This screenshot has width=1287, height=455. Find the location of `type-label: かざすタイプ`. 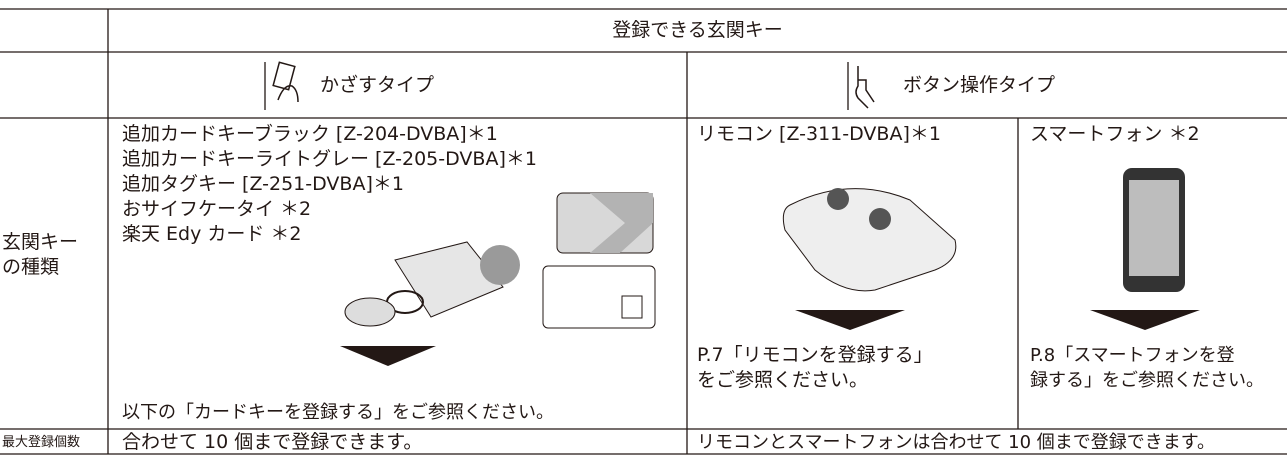

type-label: かざすタイプ is located at coordinates (377, 85).